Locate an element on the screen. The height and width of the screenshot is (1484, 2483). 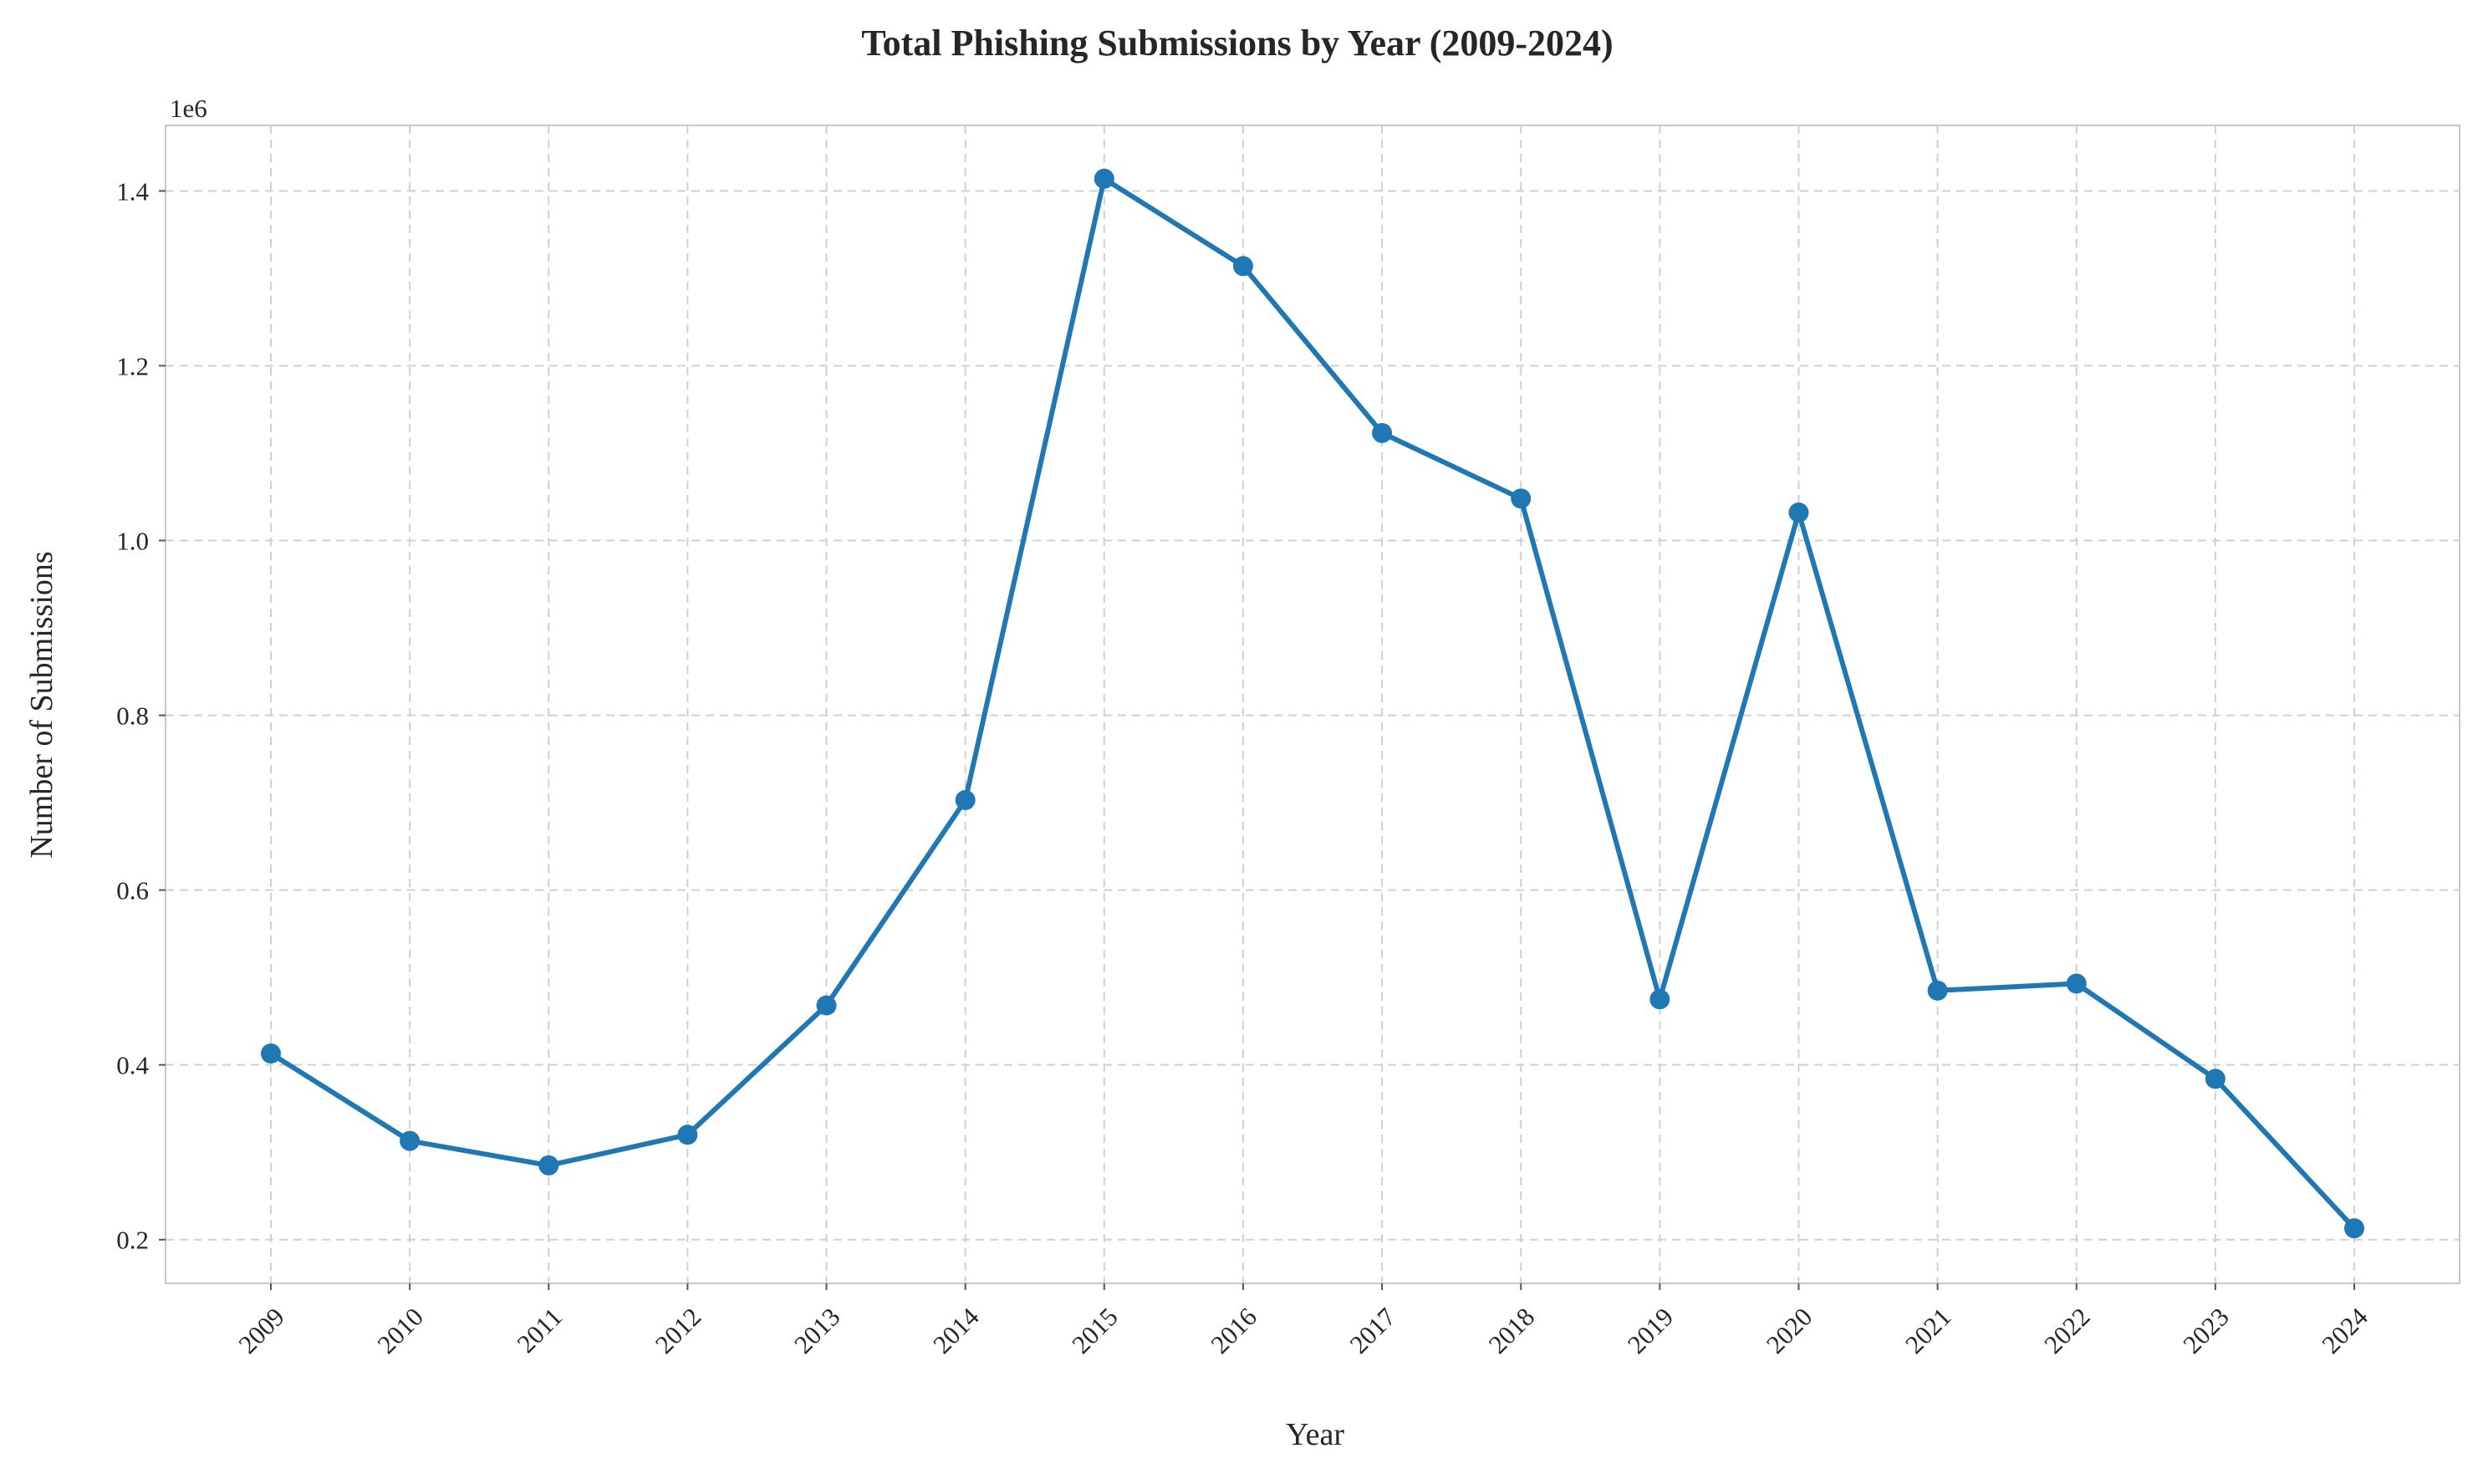
data-point-2015 is located at coordinates (1104, 178).